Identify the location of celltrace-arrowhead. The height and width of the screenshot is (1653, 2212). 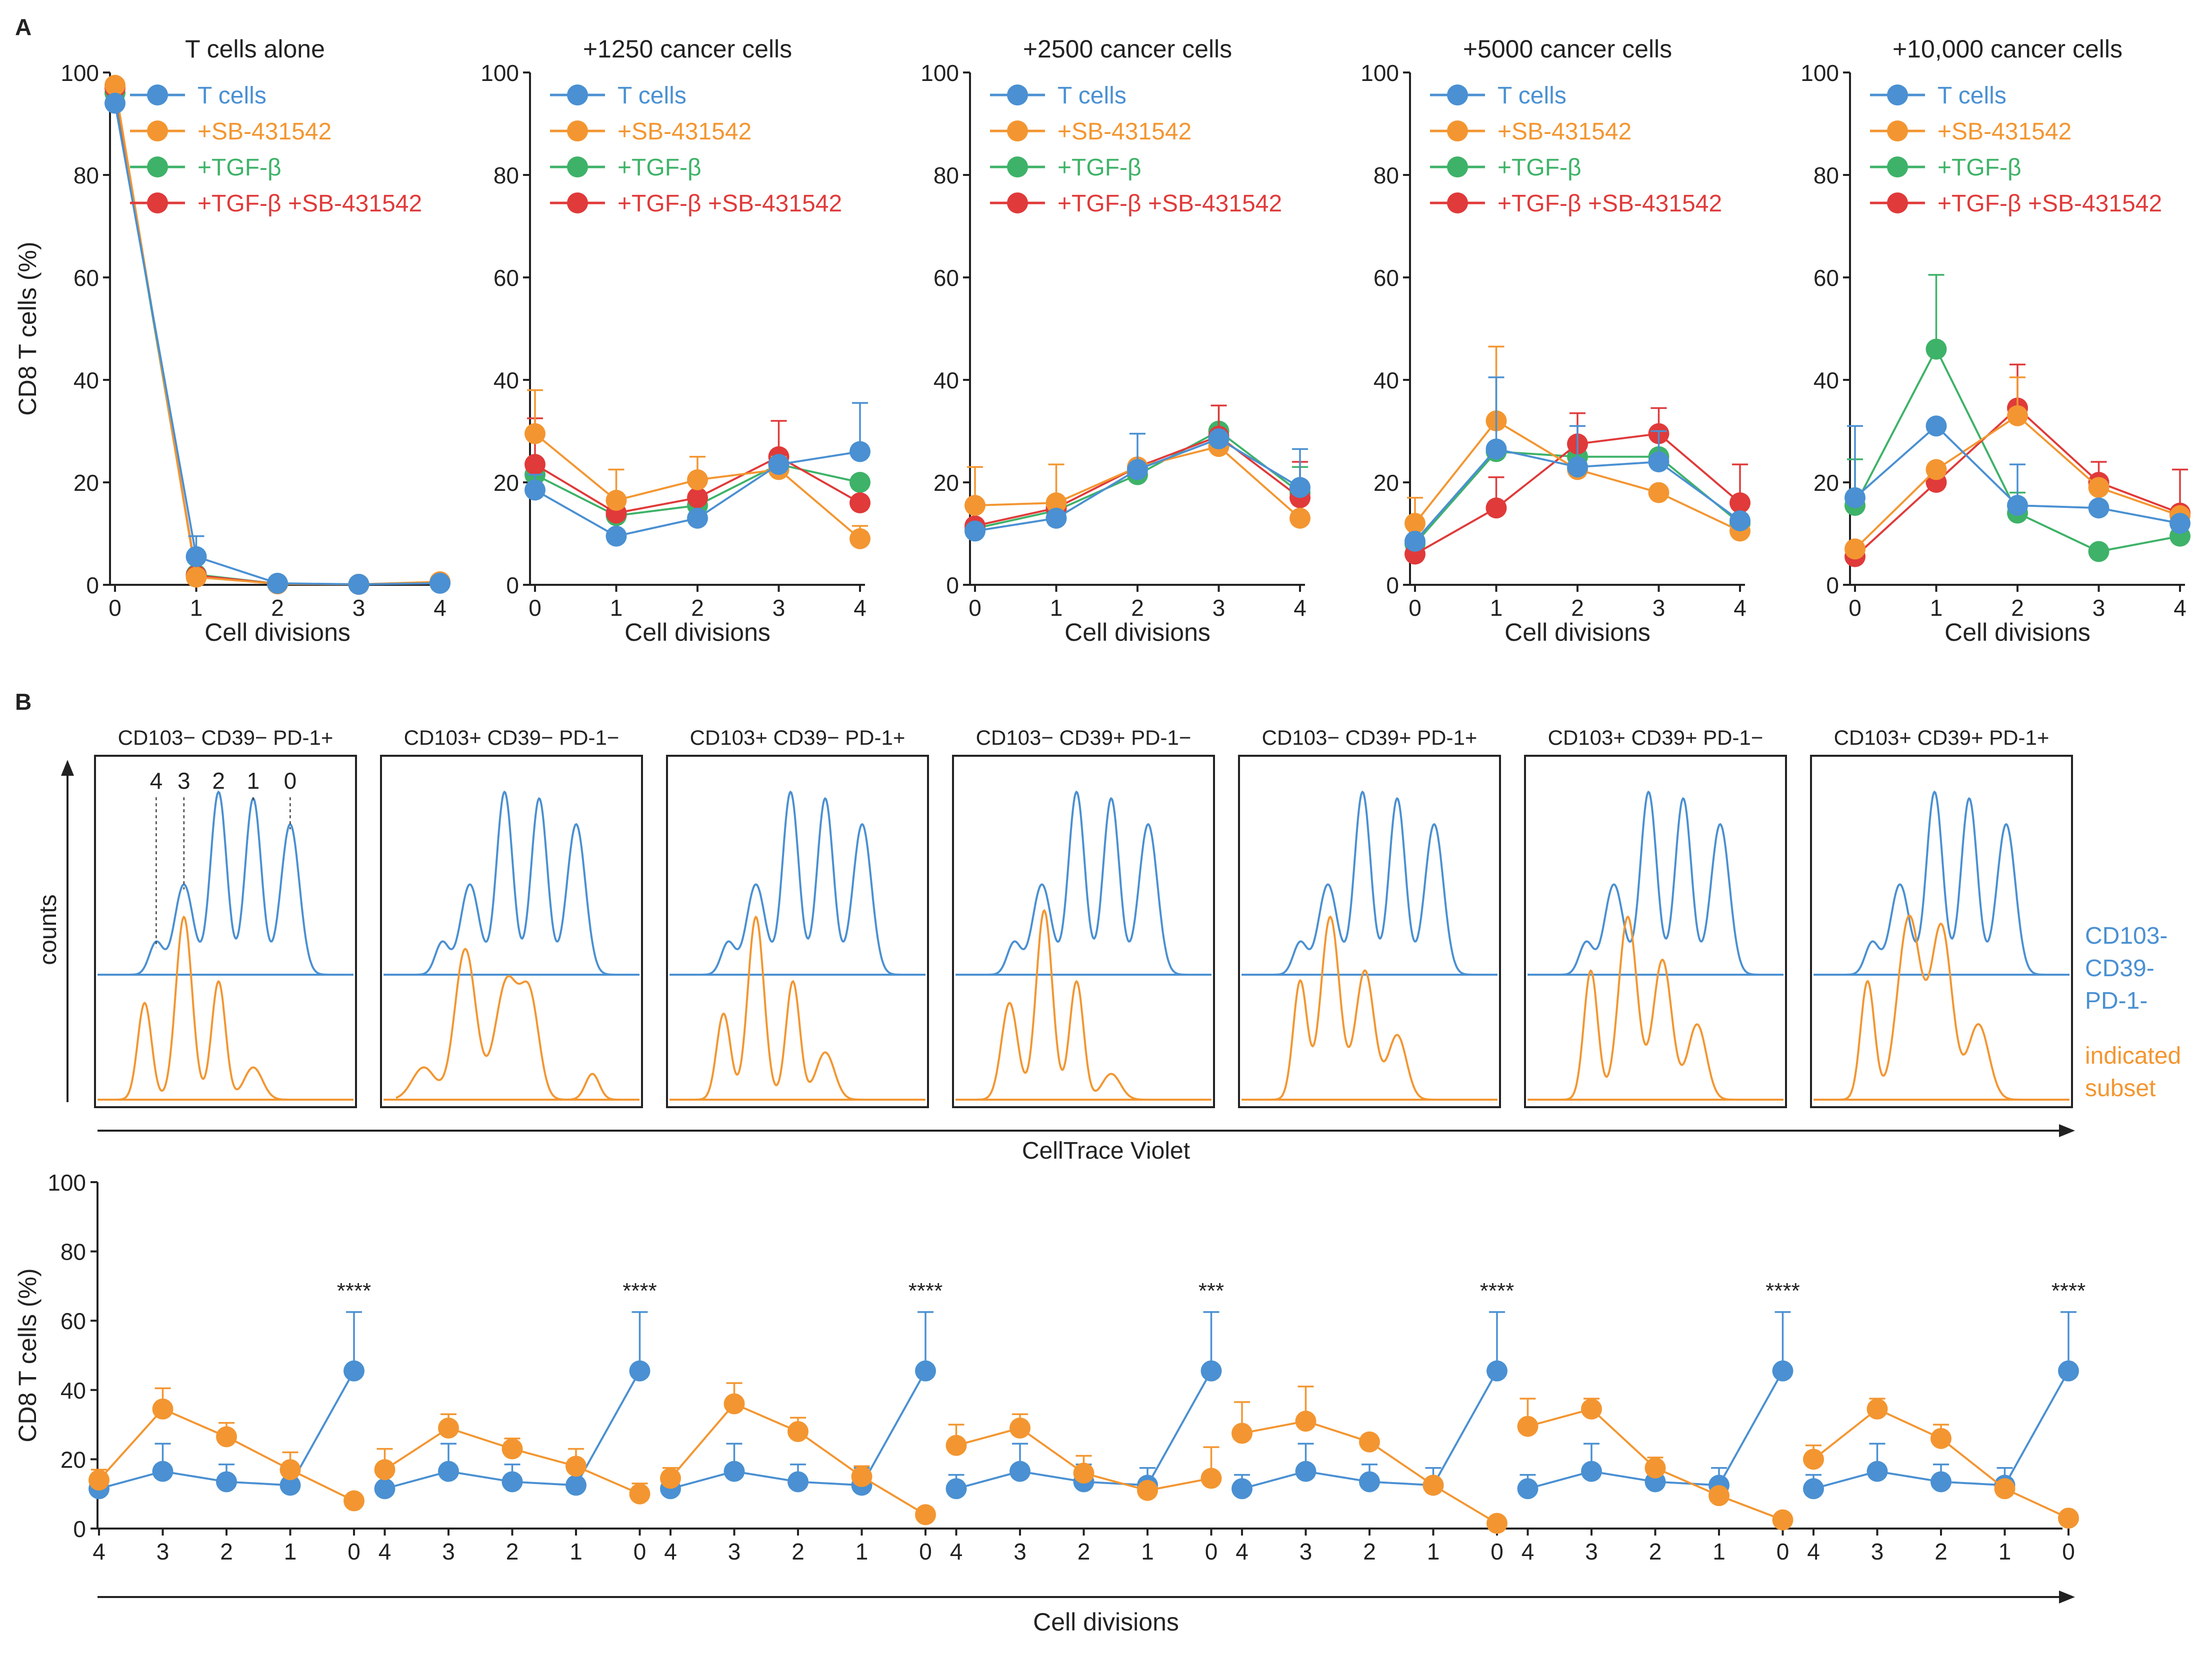
(2067, 1130).